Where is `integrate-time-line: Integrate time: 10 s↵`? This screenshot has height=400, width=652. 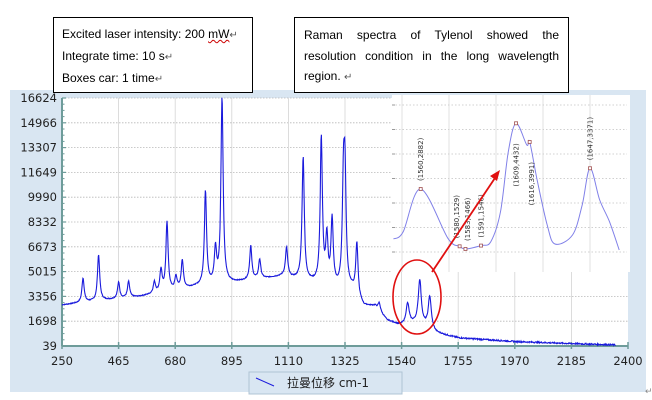 integrate-time-line: Integrate time: 10 s↵ is located at coordinates (153, 57).